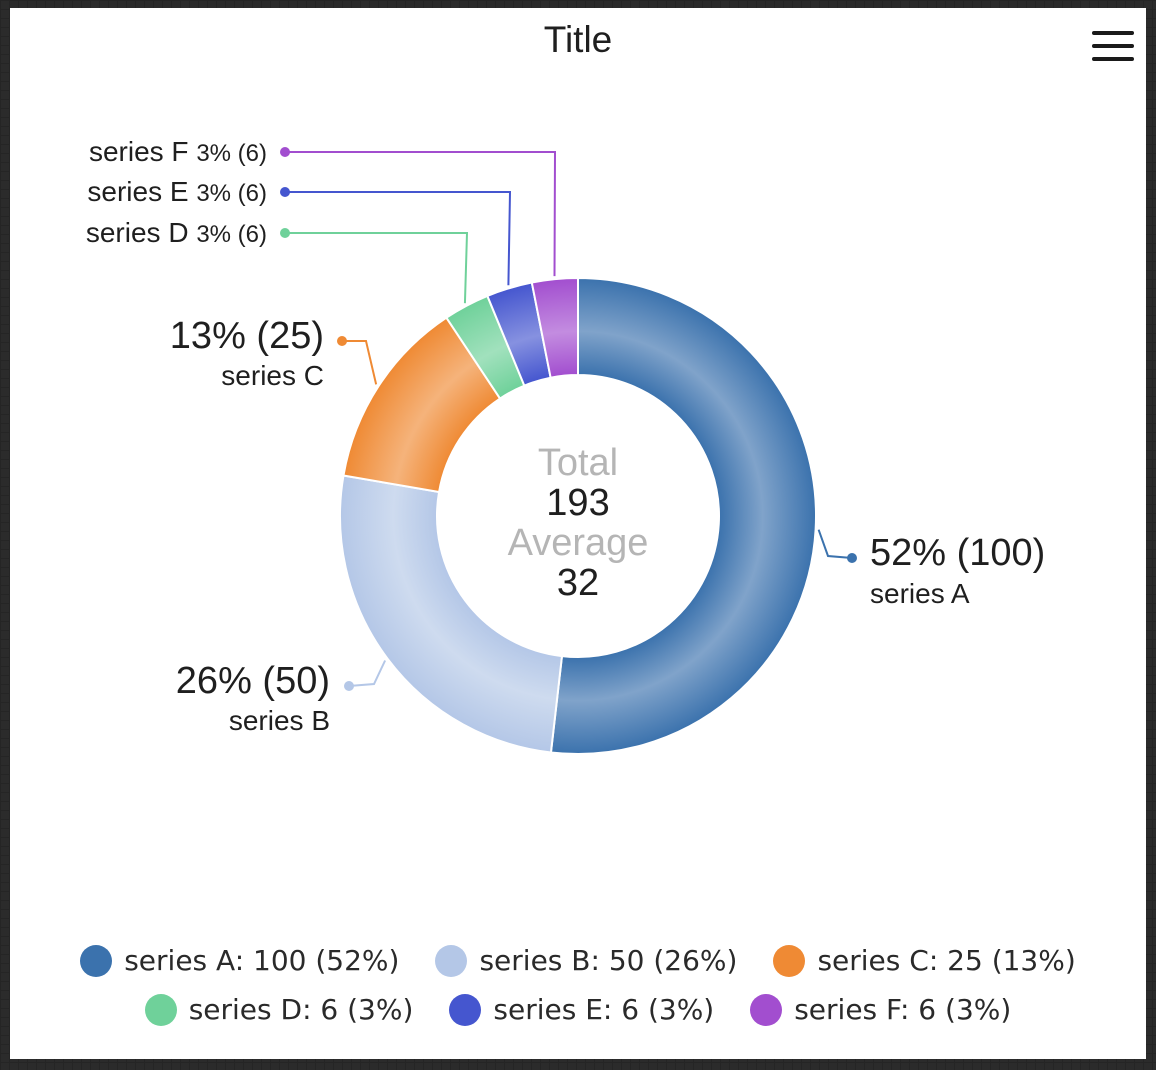  Describe the element at coordinates (262, 960) in the screenshot. I see `legend-label: series A: 100 (52%)` at that location.